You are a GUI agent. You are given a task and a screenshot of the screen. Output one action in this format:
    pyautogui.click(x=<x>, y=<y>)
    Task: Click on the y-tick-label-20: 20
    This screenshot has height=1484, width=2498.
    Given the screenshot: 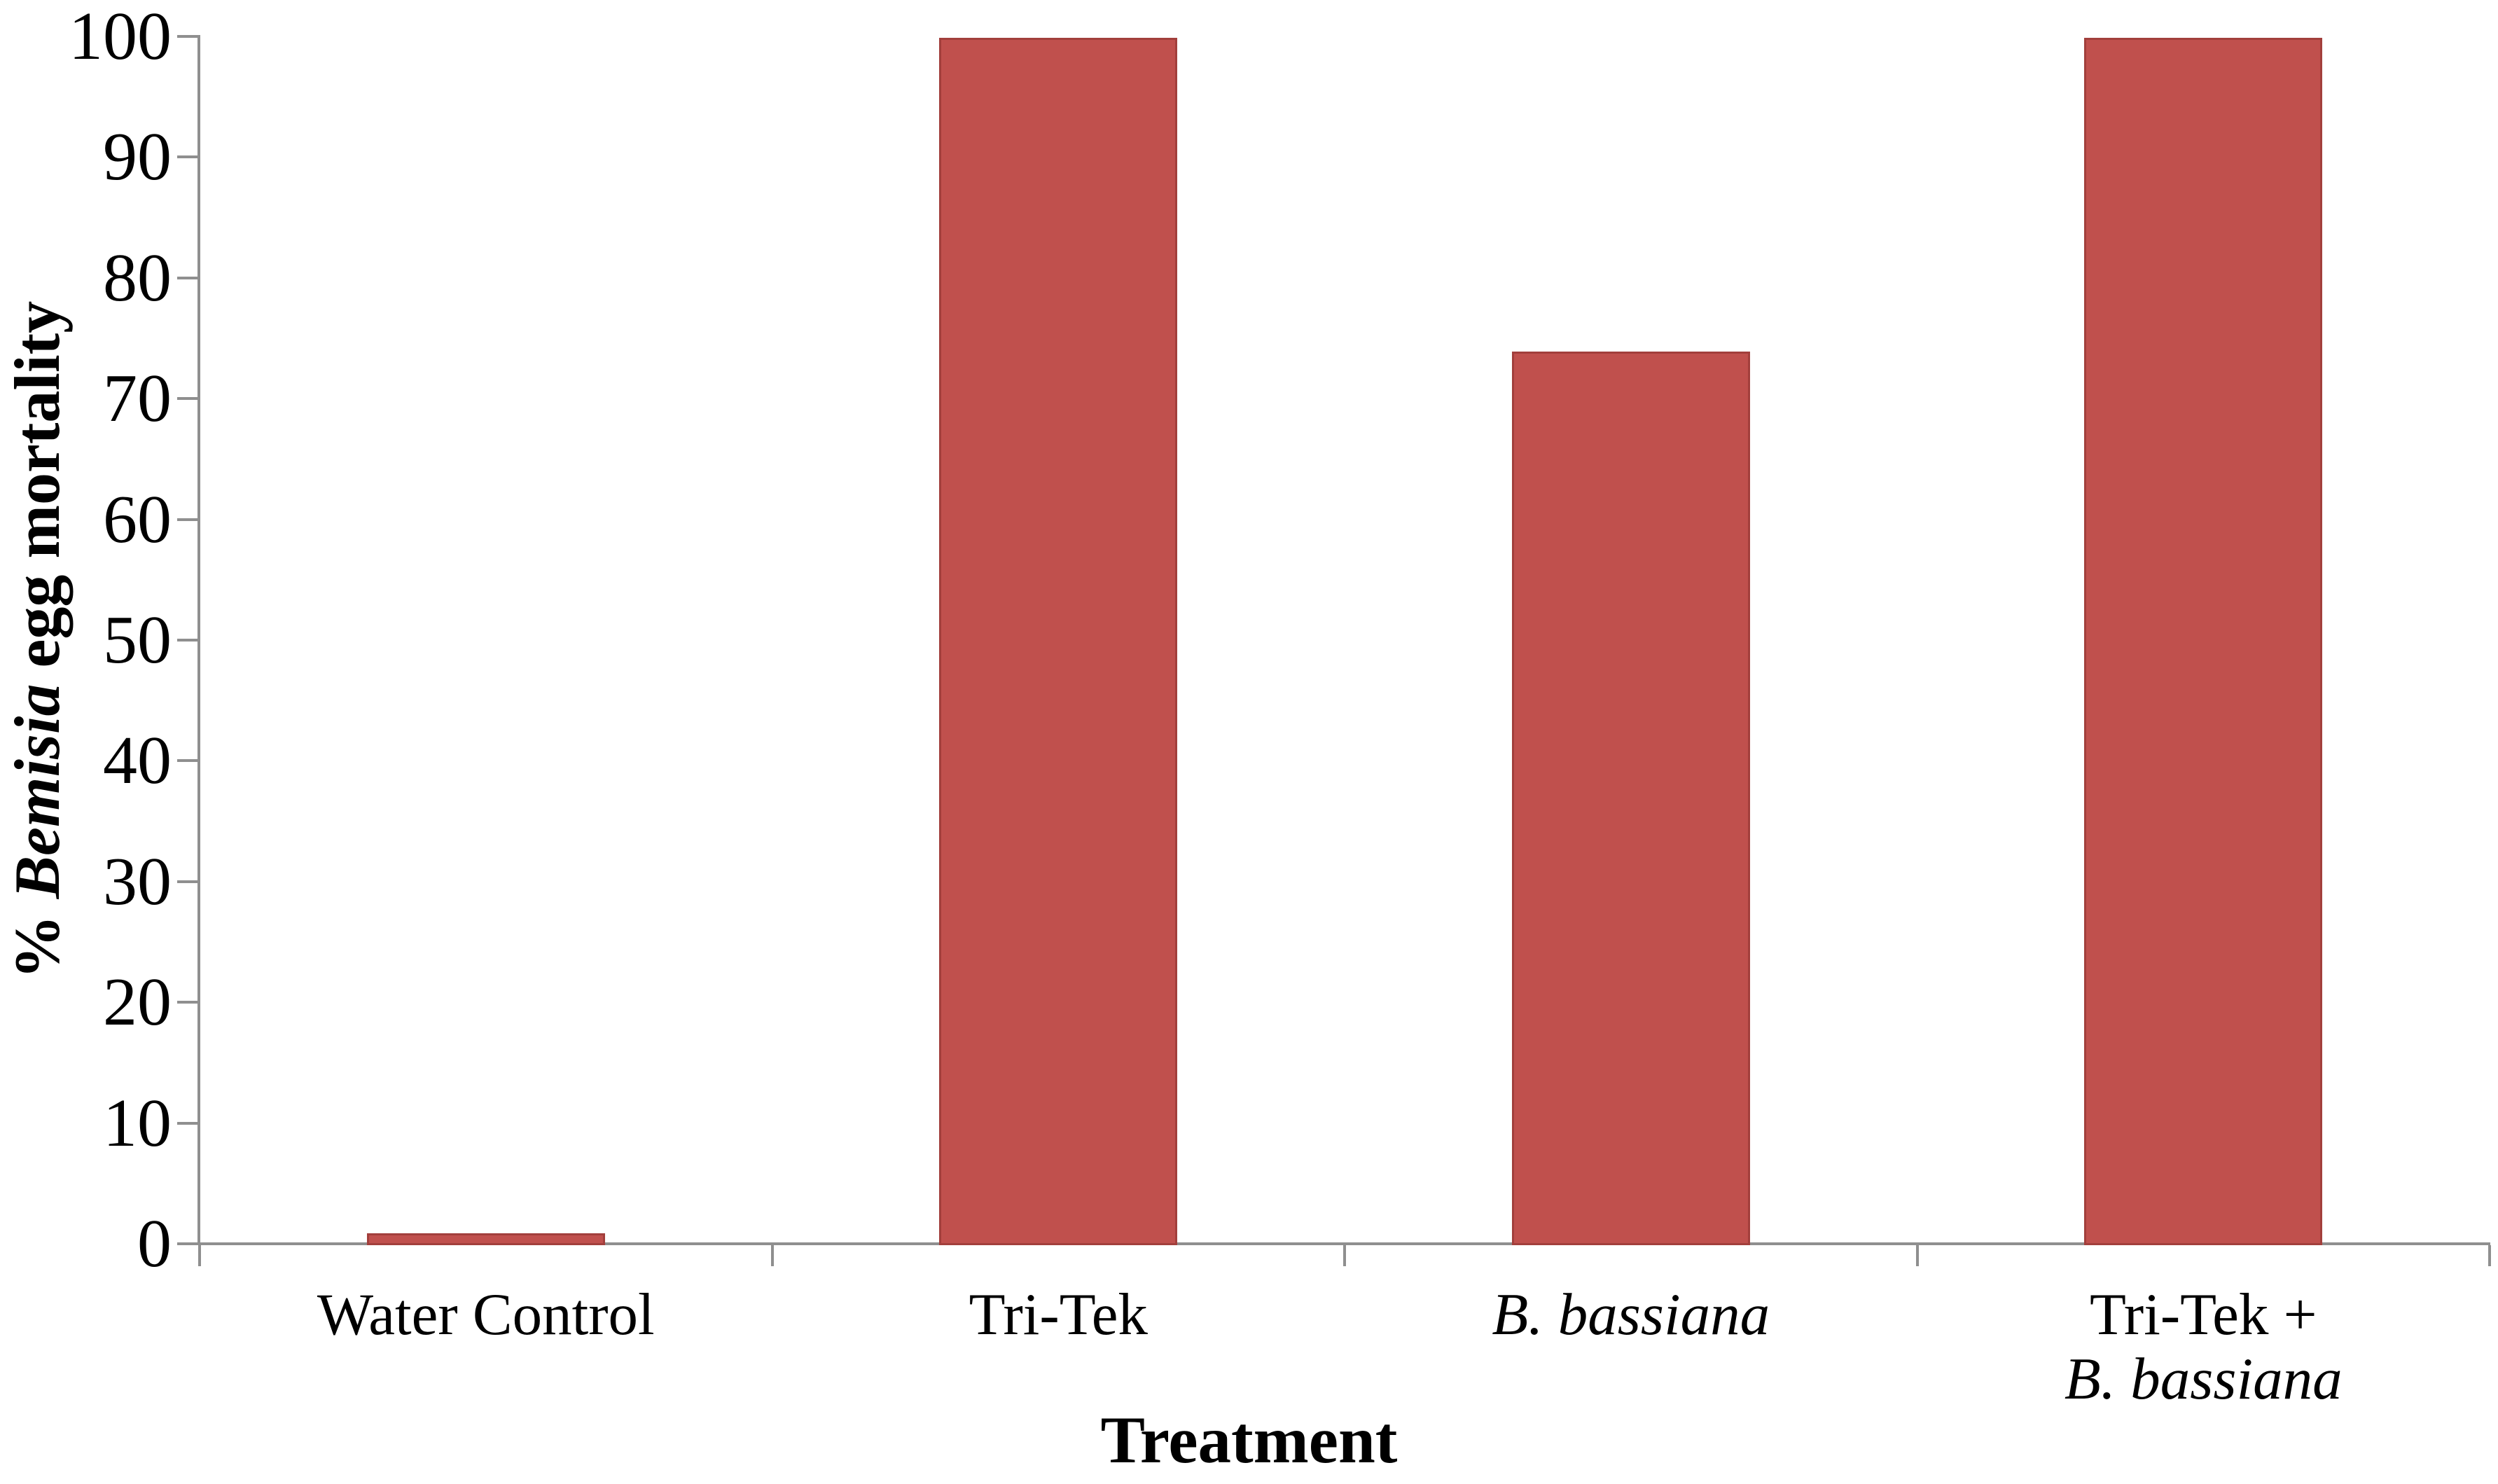 What is the action you would take?
    pyautogui.click(x=137, y=1002)
    